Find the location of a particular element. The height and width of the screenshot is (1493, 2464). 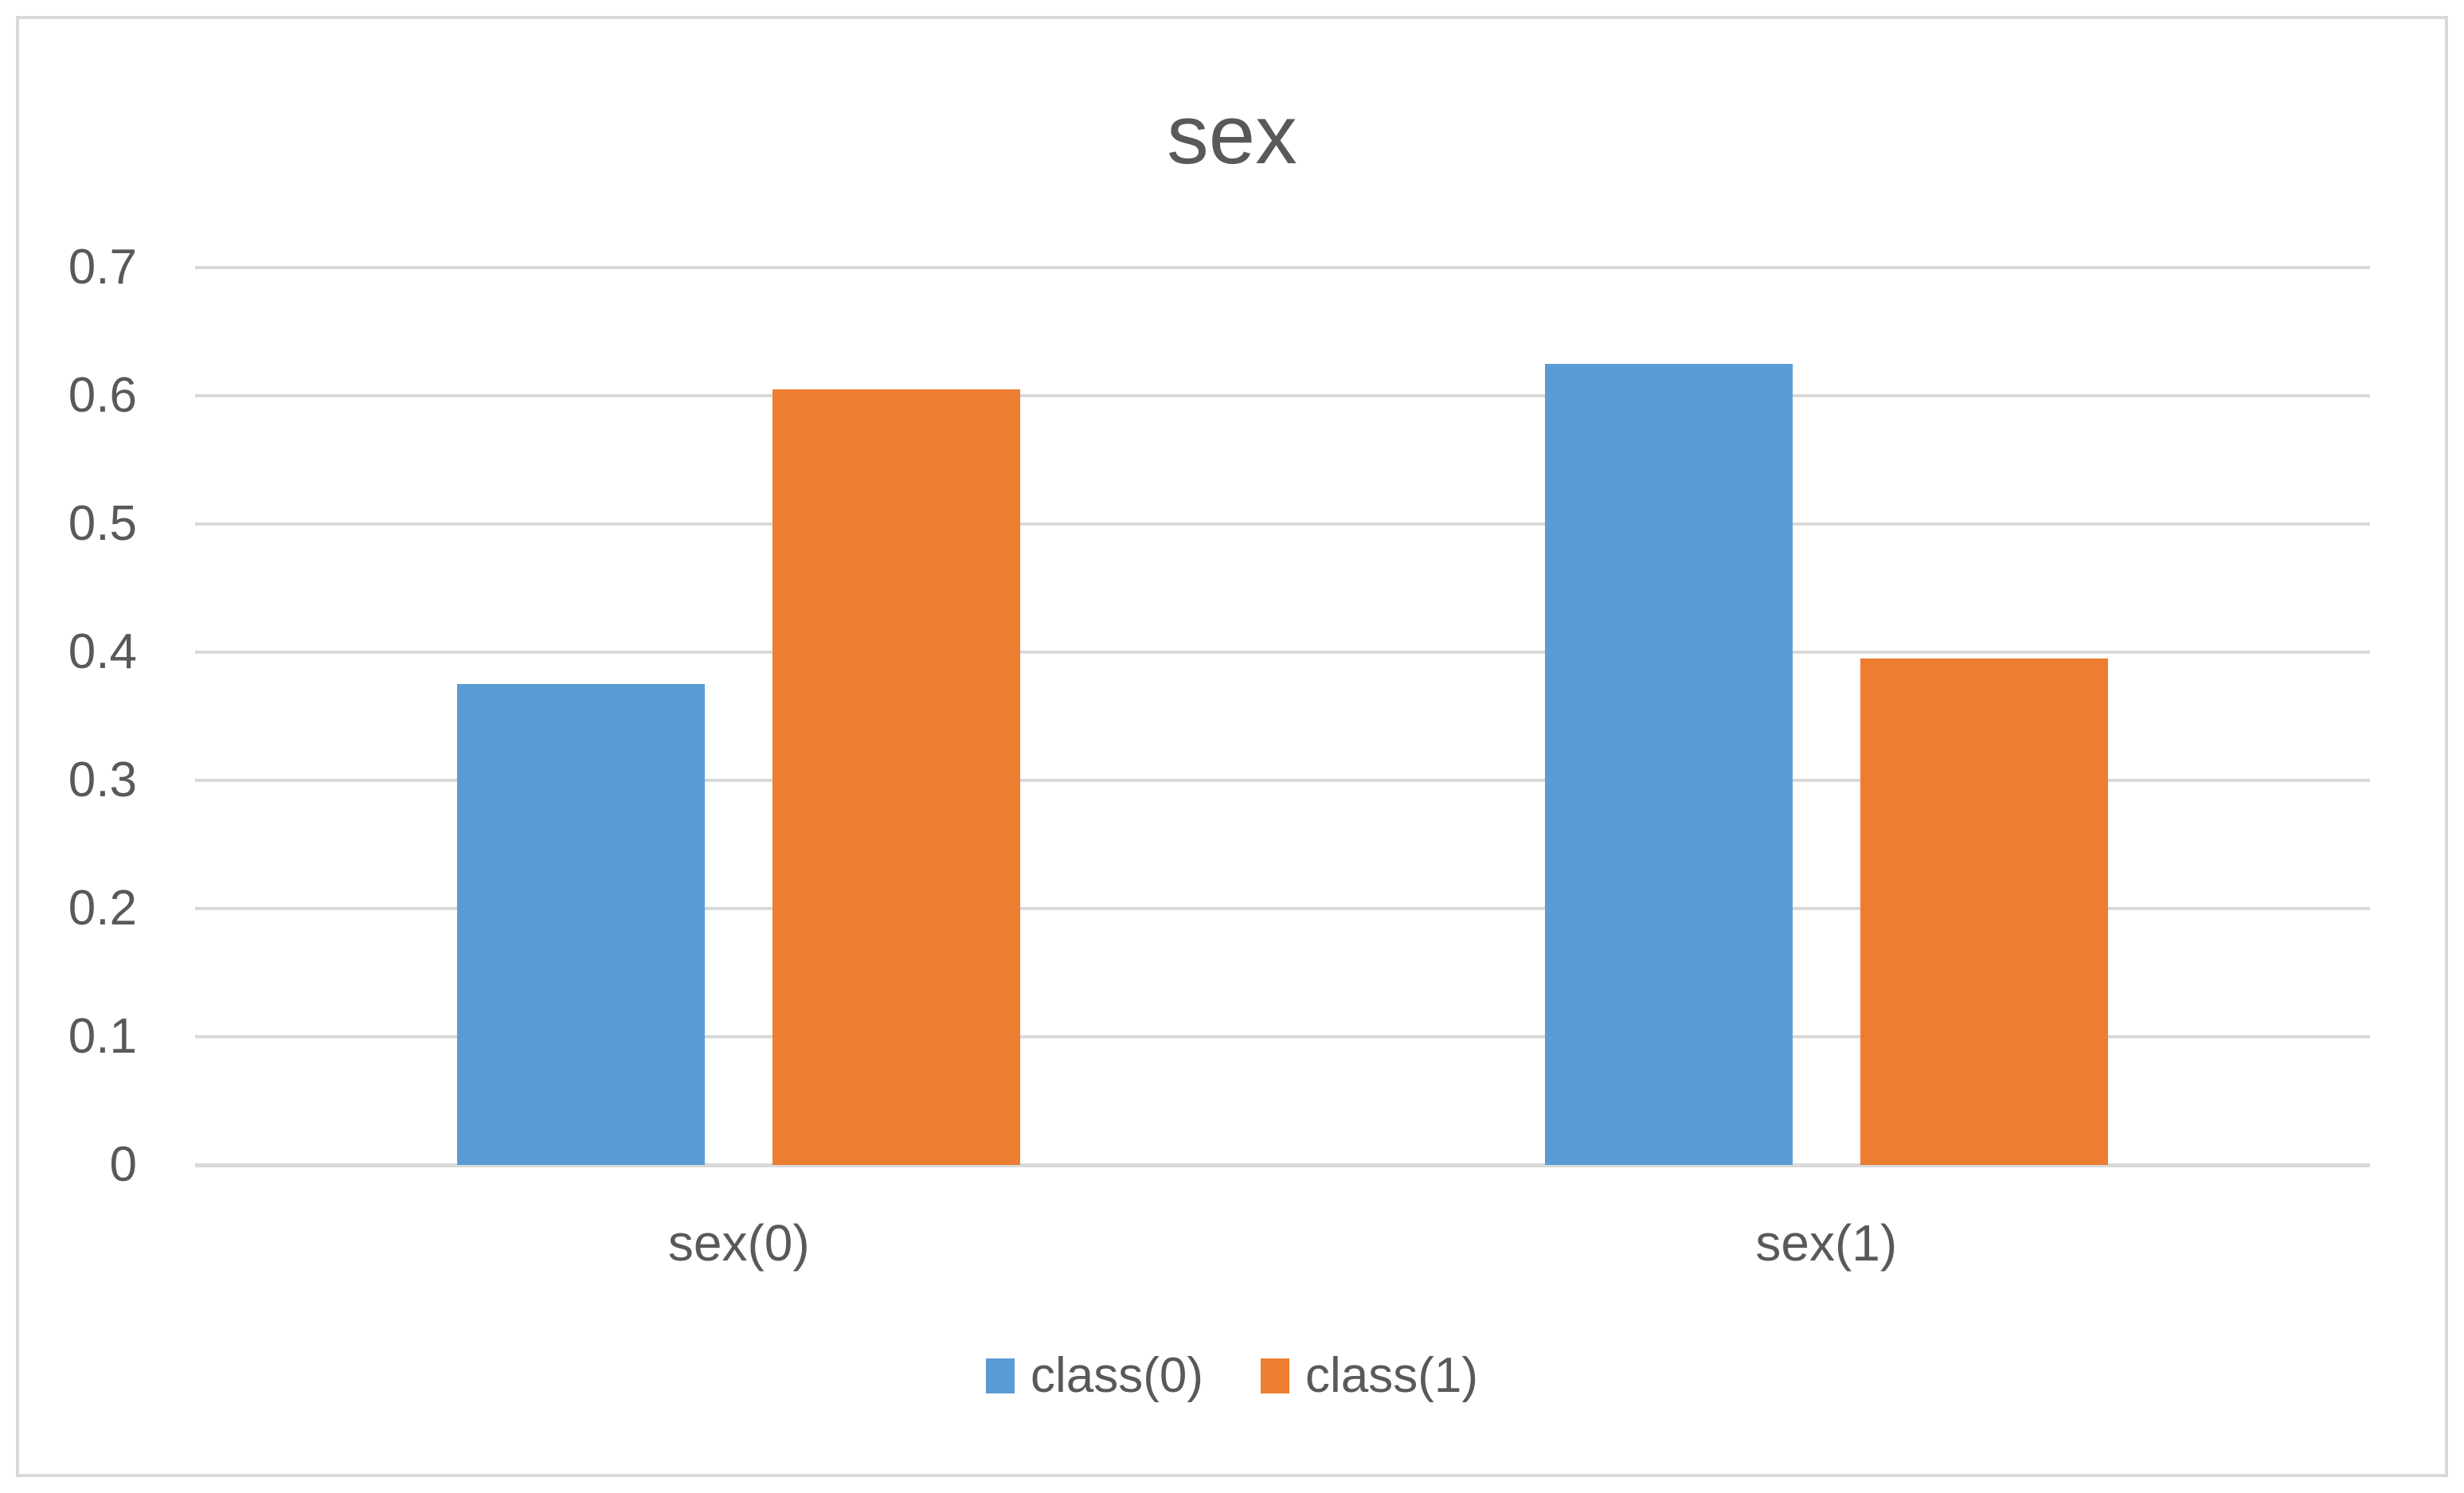

y-tick-label: 0.7 is located at coordinates (102, 268).